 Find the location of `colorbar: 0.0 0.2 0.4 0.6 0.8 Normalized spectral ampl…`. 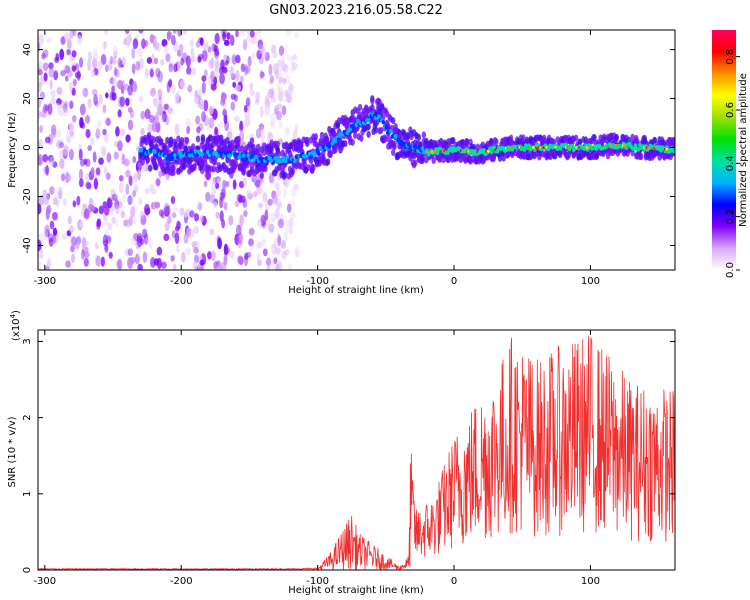

colorbar: 0.0 0.2 0.4 0.6 0.8 Normalized spectral ampl… is located at coordinates (730, 154).